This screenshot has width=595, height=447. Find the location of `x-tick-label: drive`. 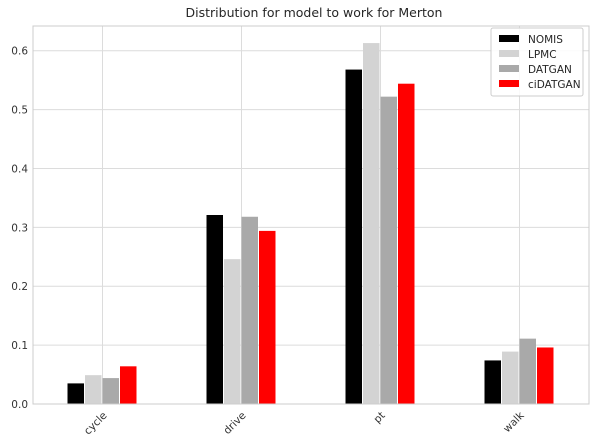

x-tick-label: drive is located at coordinates (234, 423).